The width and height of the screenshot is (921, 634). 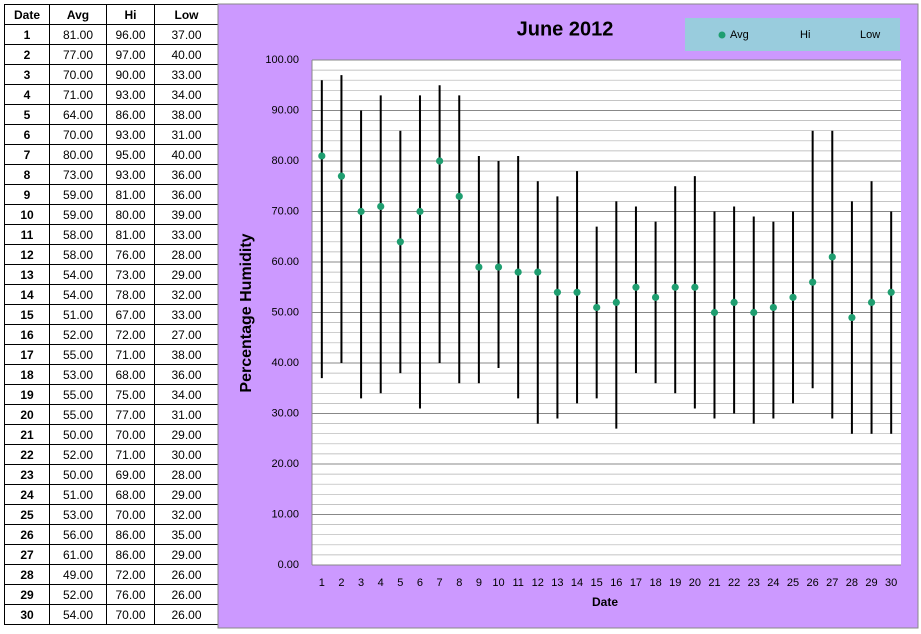 What do you see at coordinates (813, 583) in the screenshot?
I see `x-tick-label: 26` at bounding box center [813, 583].